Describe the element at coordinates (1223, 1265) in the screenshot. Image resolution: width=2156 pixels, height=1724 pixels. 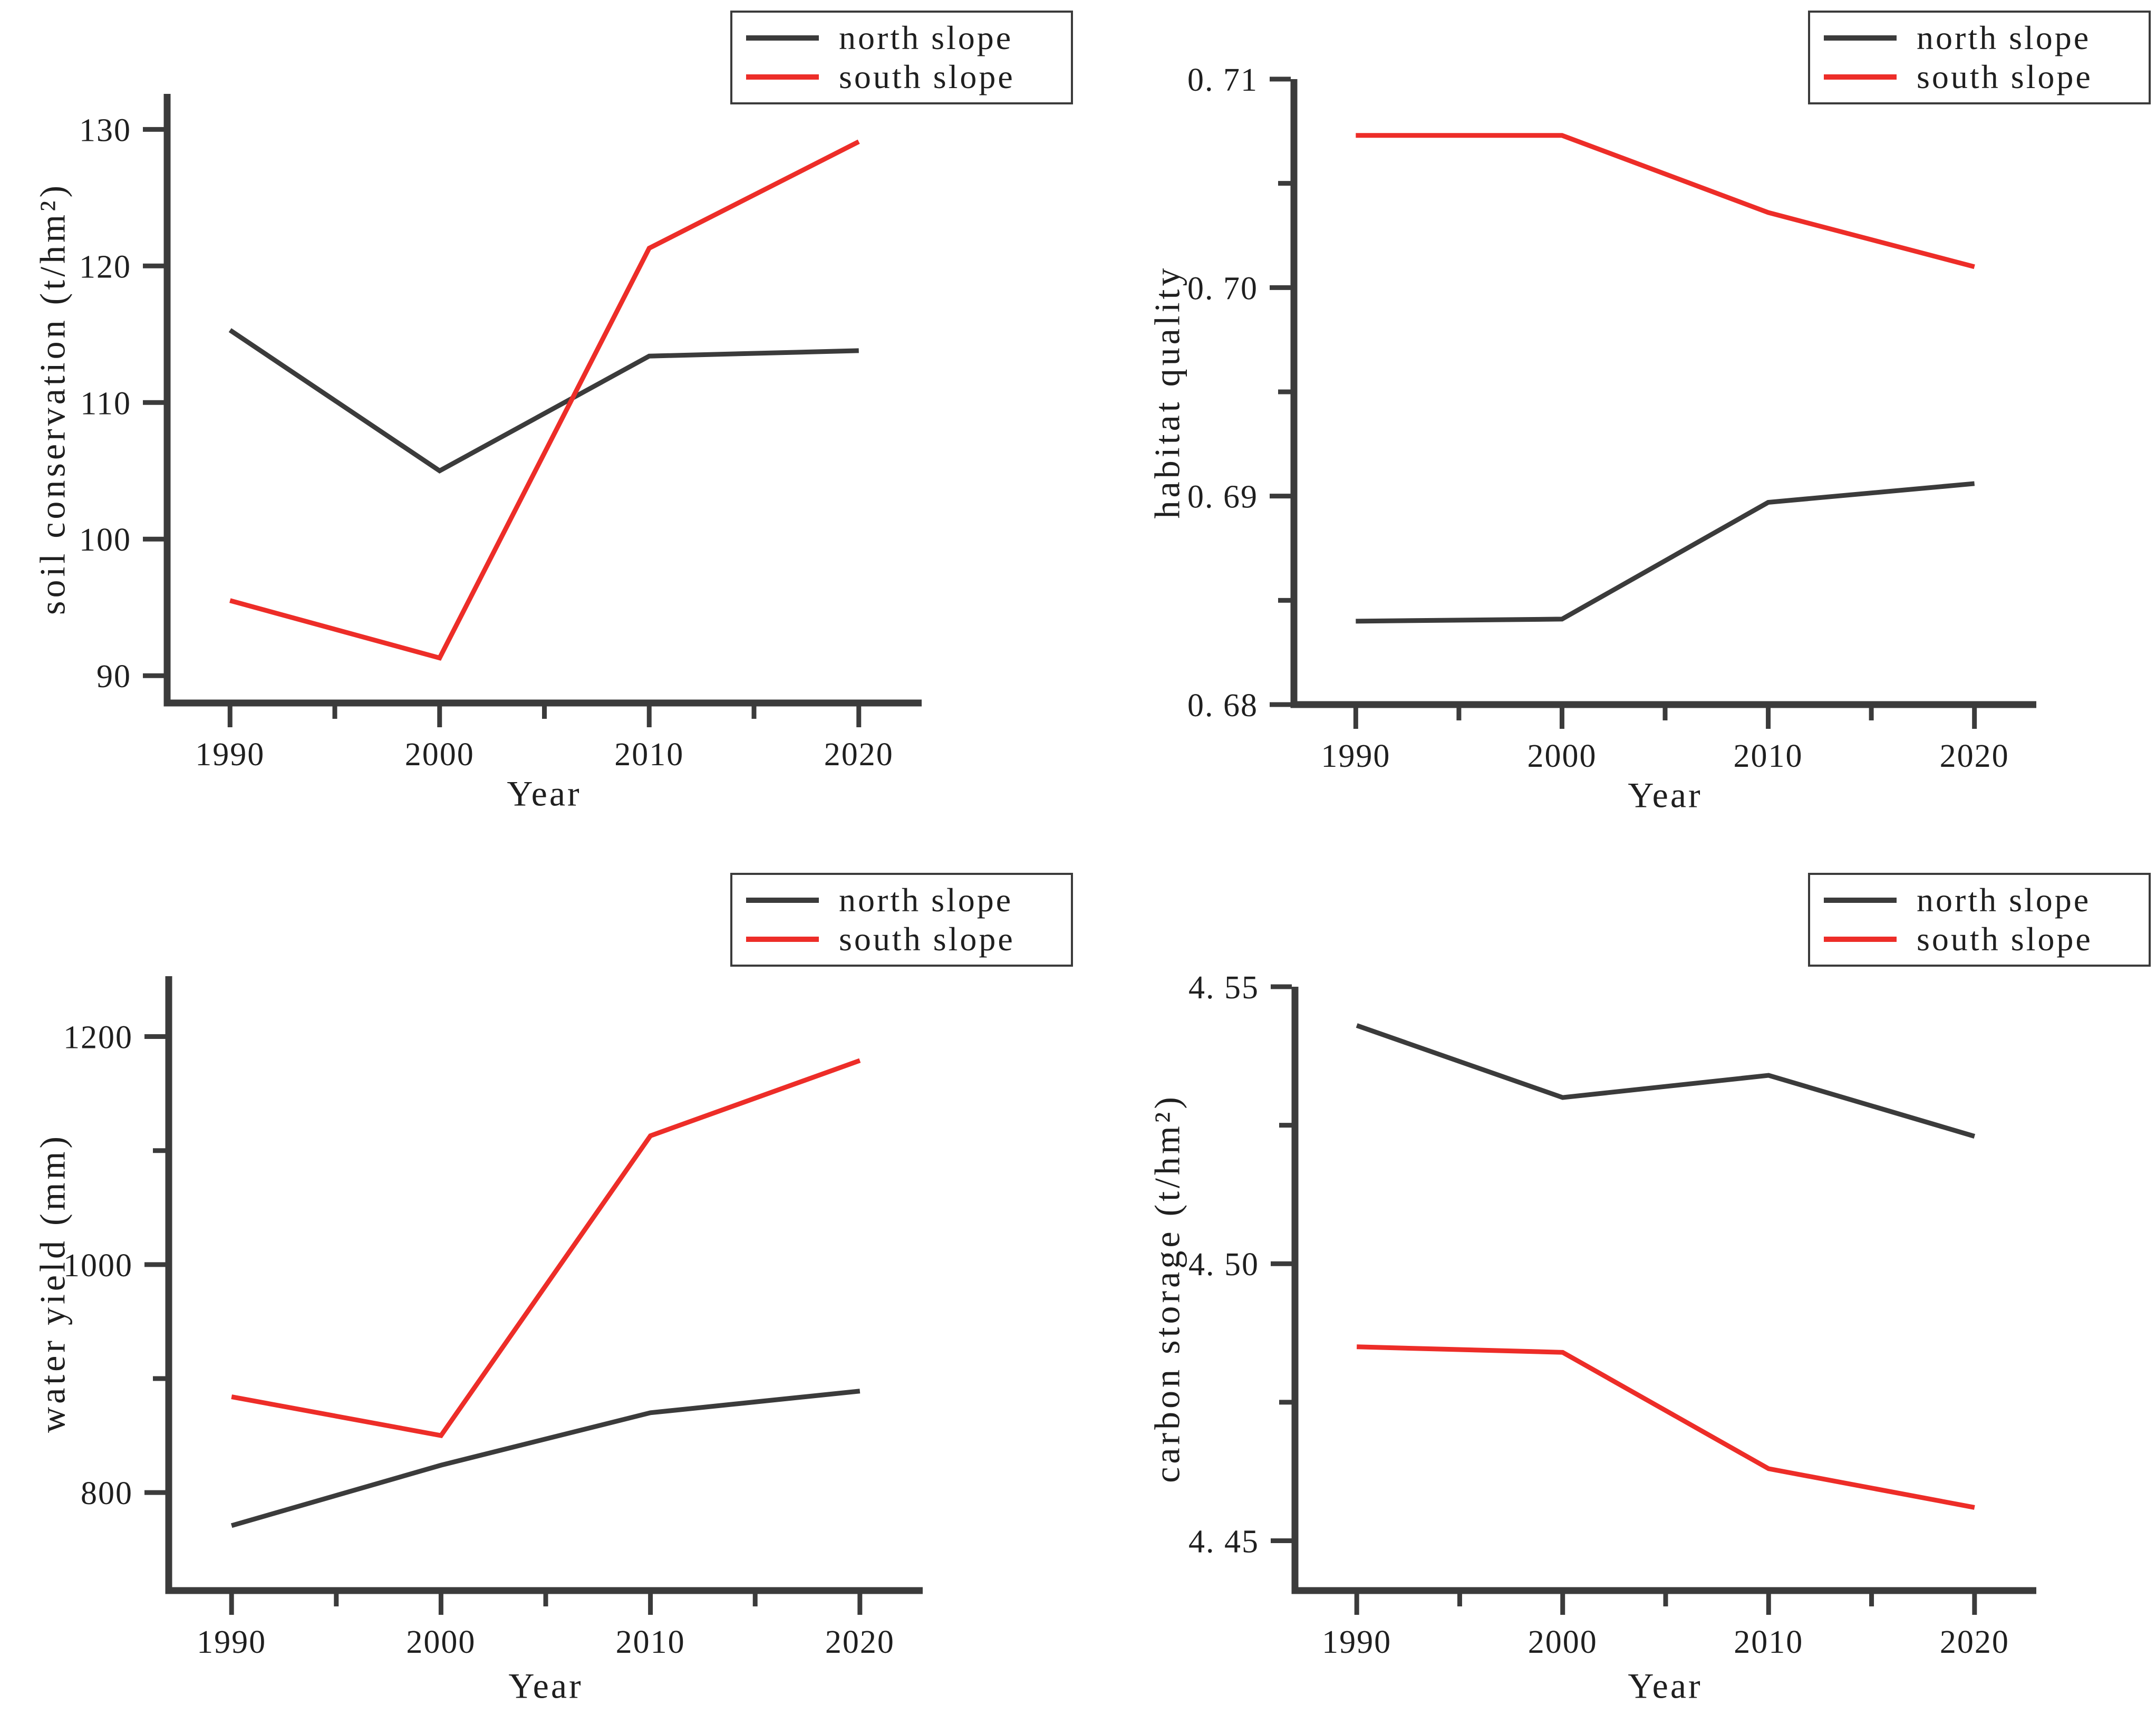
I see `y-tick-label: 4. 50` at that location.